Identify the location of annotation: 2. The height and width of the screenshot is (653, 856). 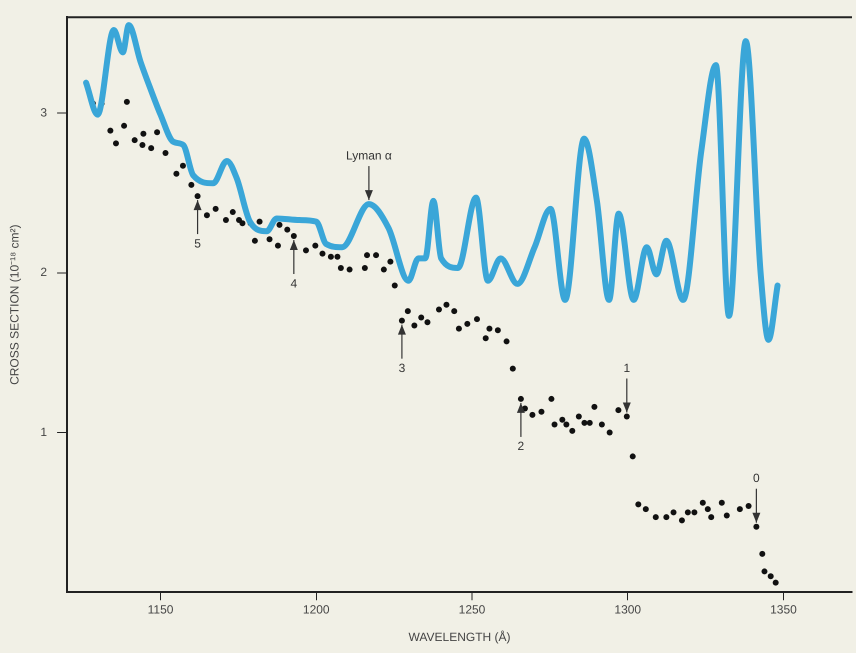
(521, 446).